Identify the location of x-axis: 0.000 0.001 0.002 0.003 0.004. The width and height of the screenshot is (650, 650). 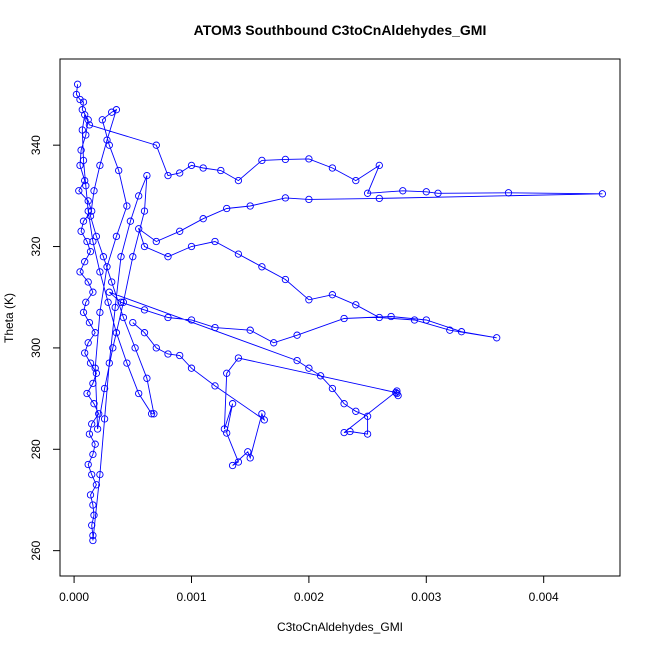
(309, 589).